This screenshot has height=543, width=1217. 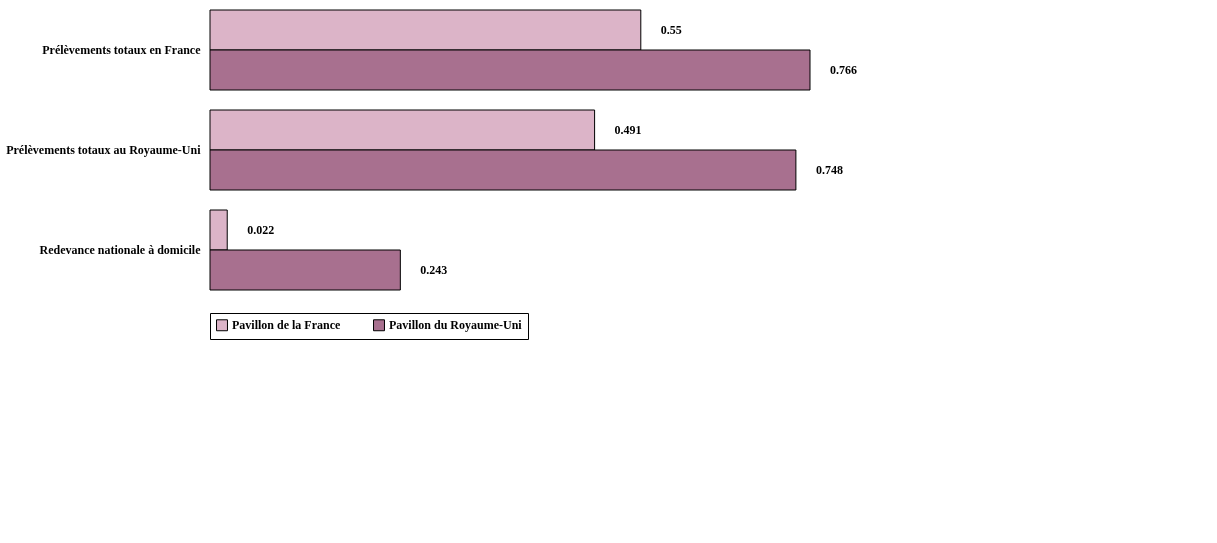 What do you see at coordinates (122, 50) in the screenshot?
I see `y-tick-label: Prélèvements totaux en France` at bounding box center [122, 50].